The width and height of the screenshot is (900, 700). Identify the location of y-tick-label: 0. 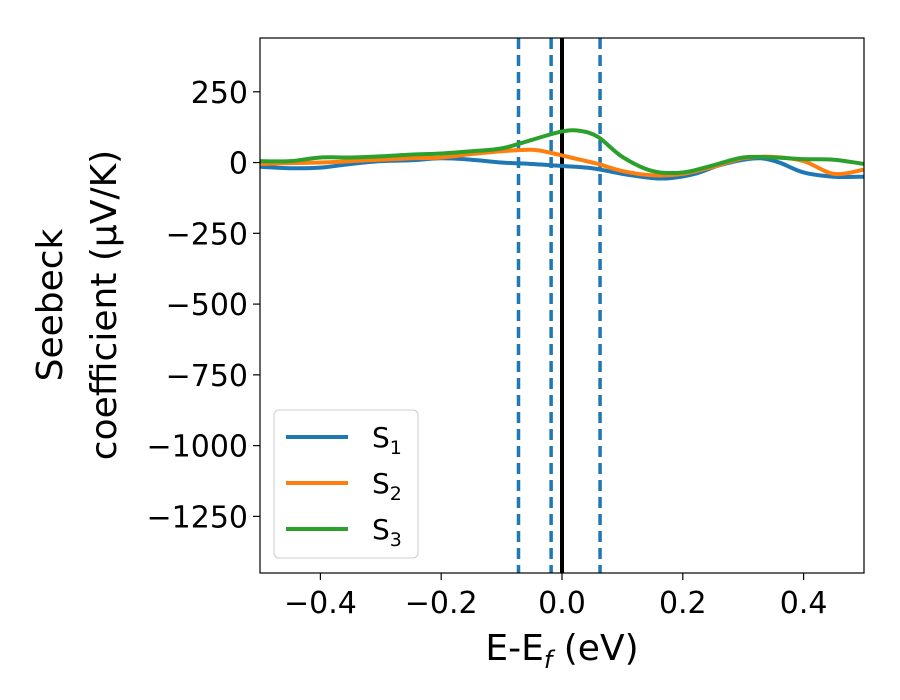
(238, 164).